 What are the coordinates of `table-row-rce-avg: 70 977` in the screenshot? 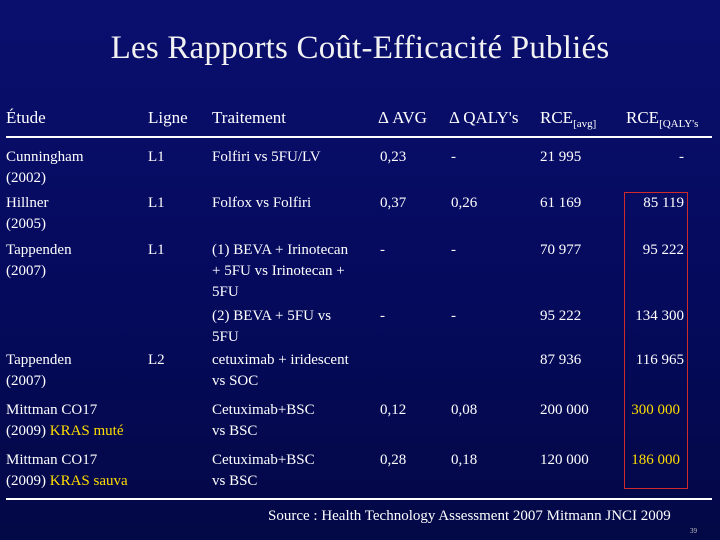 It's located at (561, 250).